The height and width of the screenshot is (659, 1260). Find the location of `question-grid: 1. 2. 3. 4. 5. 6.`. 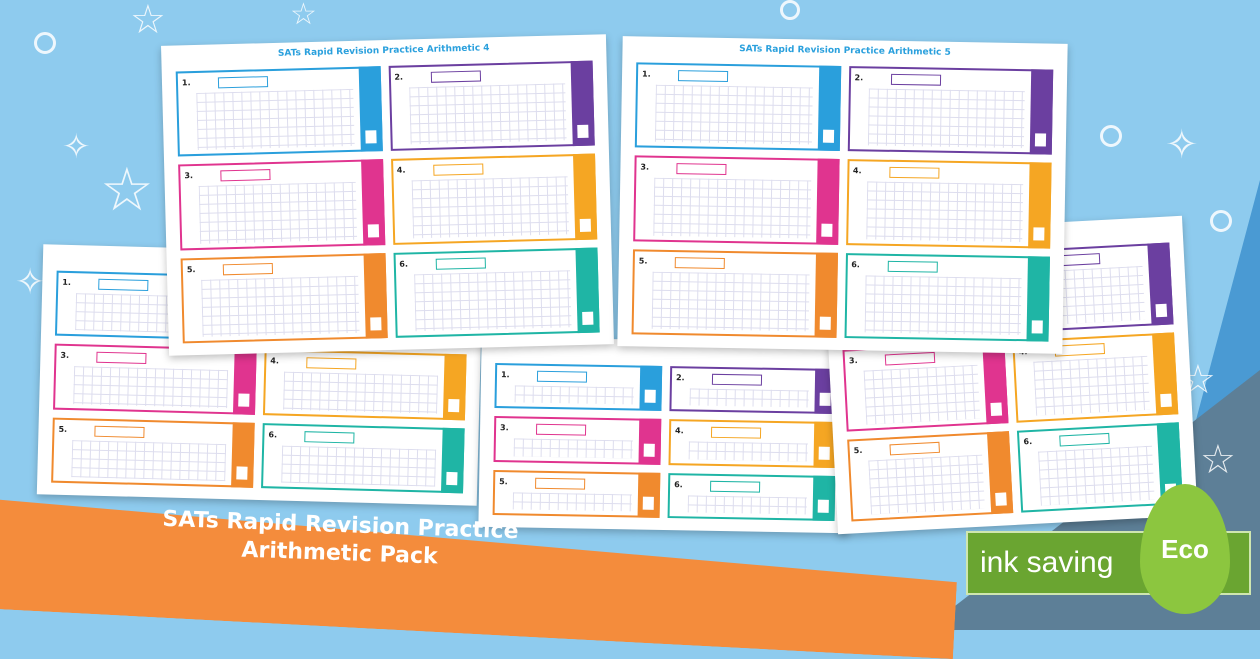

question-grid: 1. 2. 3. 4. 5. 6. is located at coordinates (387, 202).